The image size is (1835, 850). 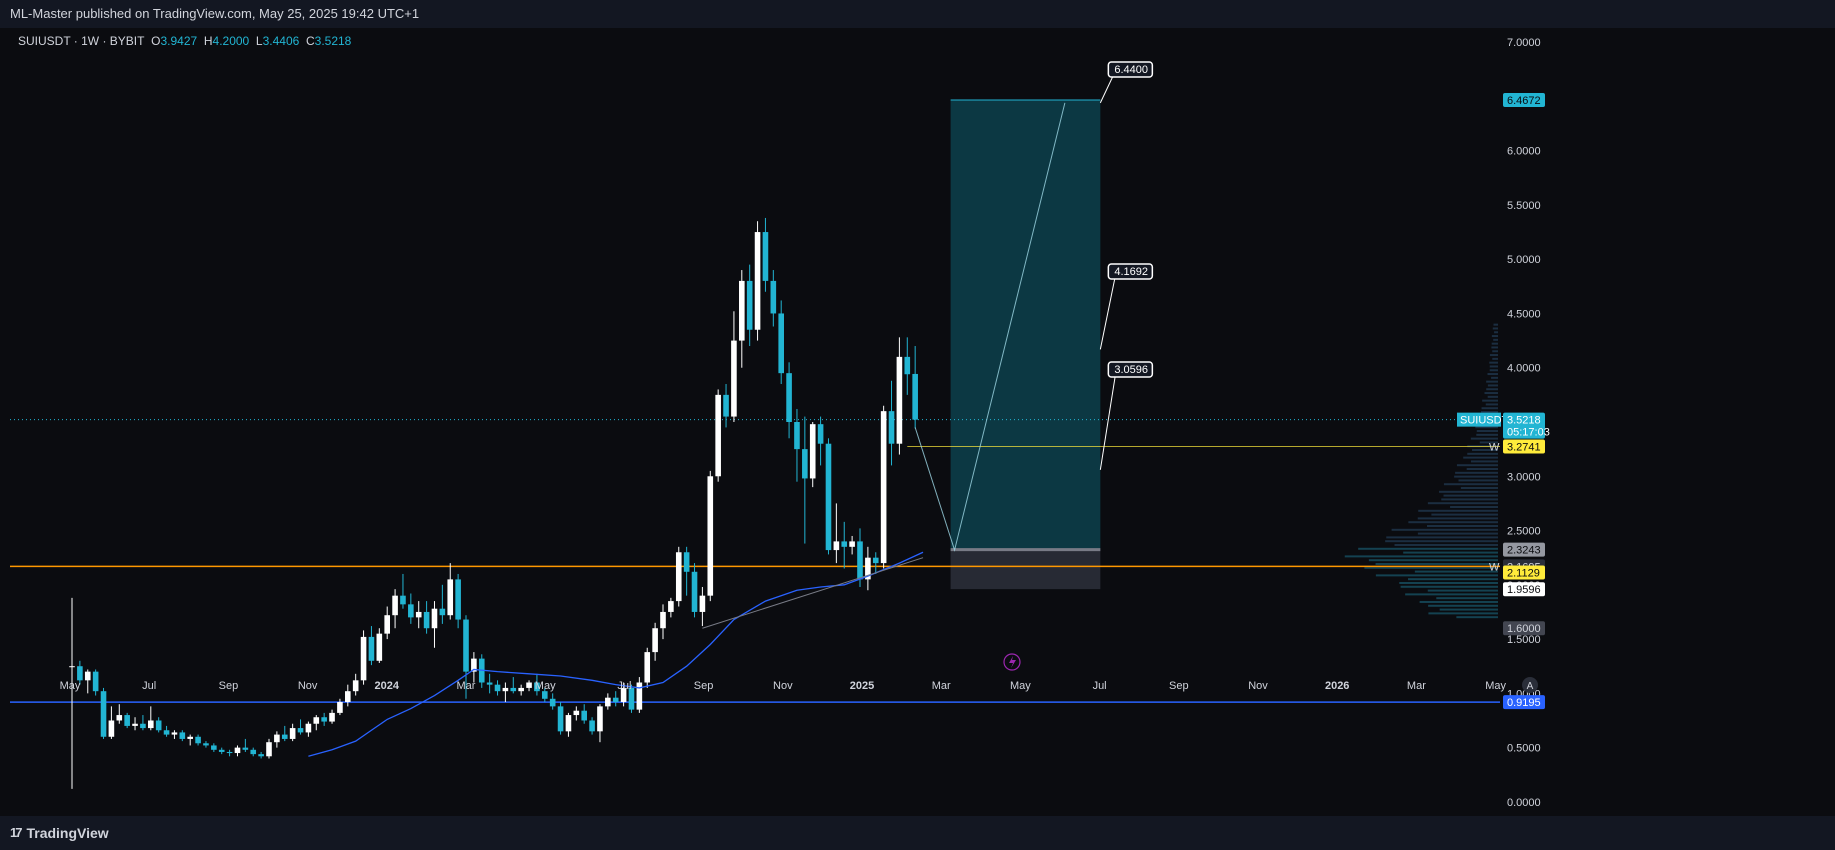 What do you see at coordinates (1025, 344) in the screenshot?
I see `position-zones` at bounding box center [1025, 344].